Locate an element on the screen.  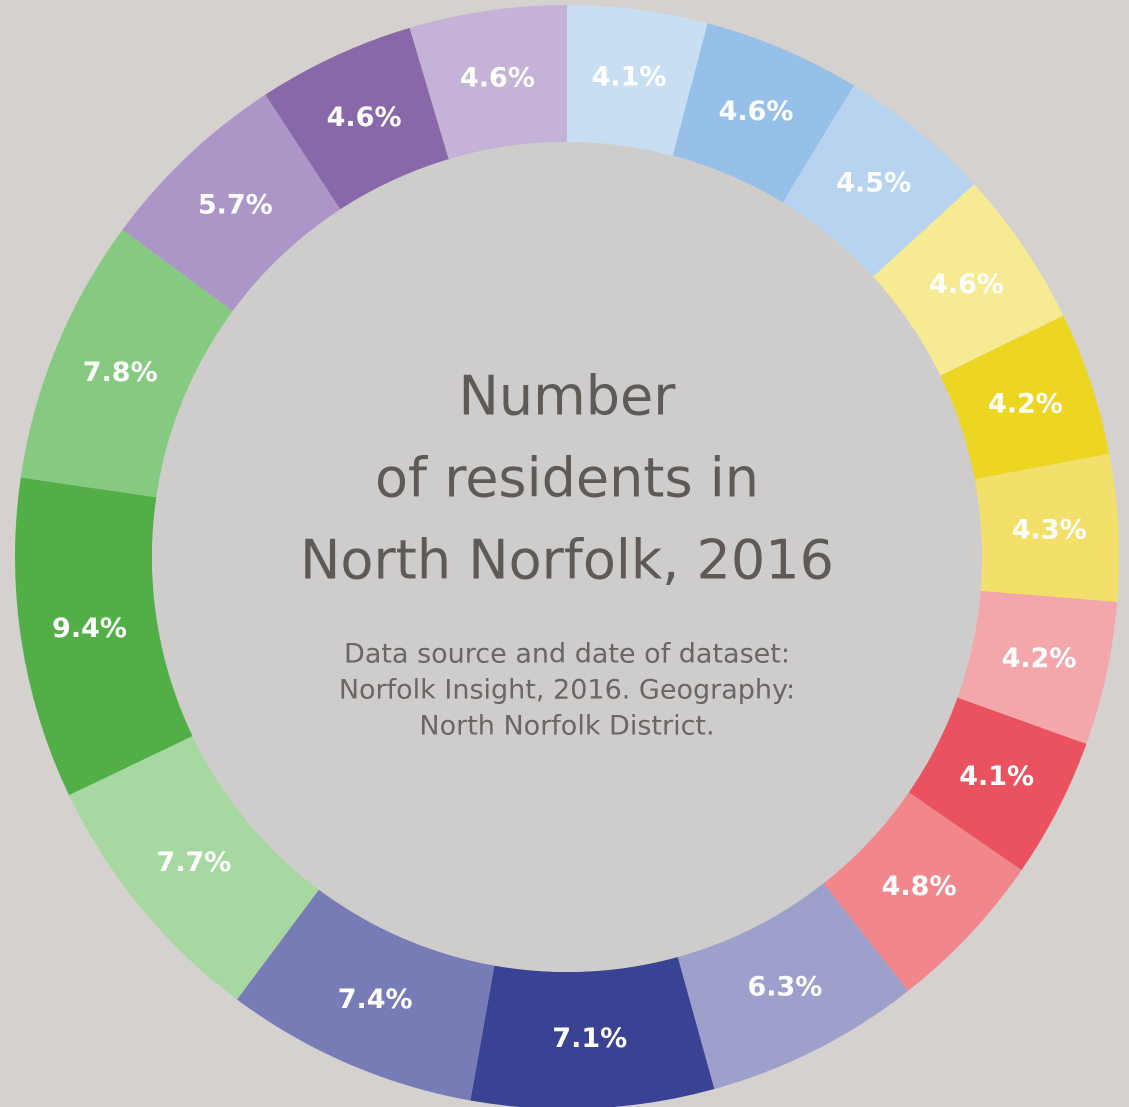
value-label: 7.8% is located at coordinates (120, 372).